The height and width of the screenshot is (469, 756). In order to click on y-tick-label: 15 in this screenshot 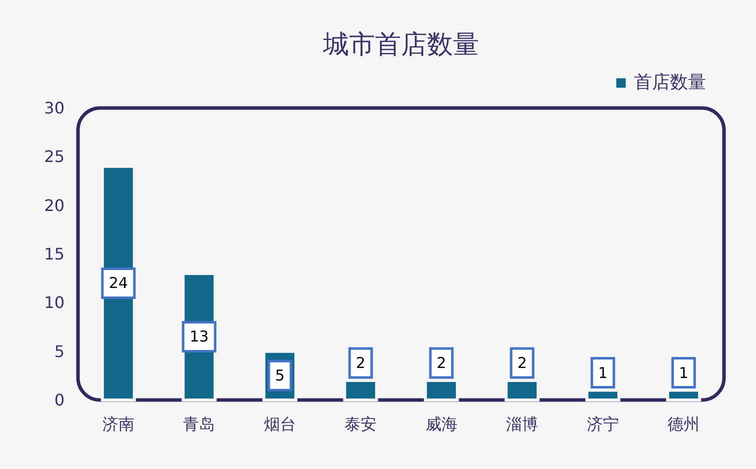, I will do `click(54, 254)`.